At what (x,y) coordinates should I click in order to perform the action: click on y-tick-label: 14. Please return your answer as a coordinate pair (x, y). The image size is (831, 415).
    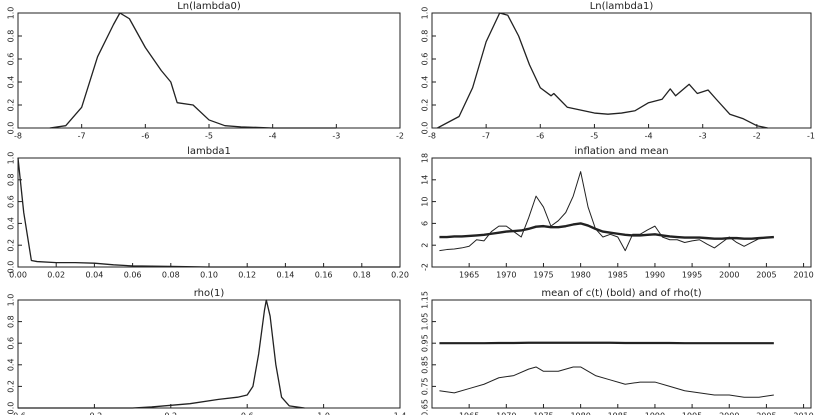
    Looking at the image, I should click on (425, 180).